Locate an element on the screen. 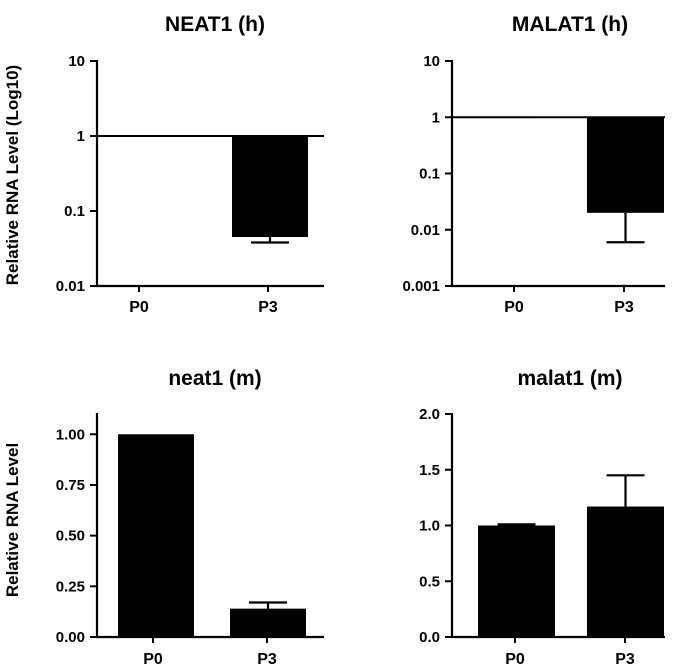 Image resolution: width=685 pixels, height=669 pixels. y-tick-label: 0.0 is located at coordinates (429, 637).